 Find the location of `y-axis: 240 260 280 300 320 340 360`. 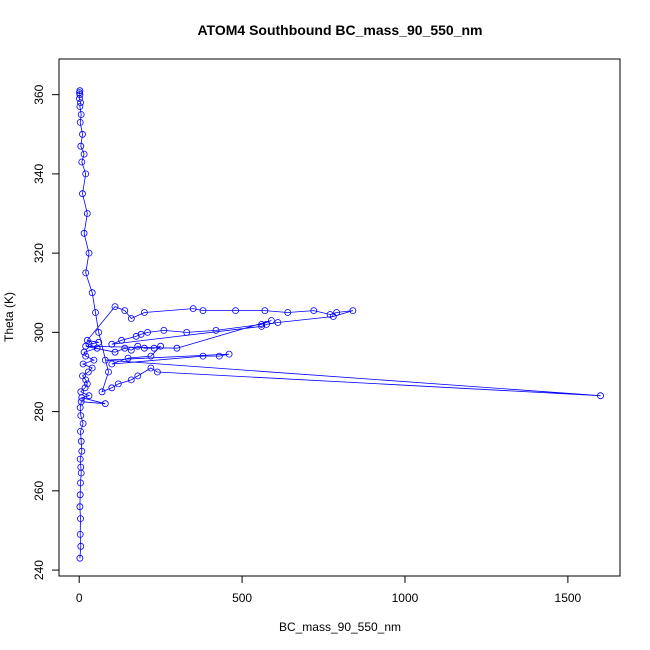

y-axis: 240 260 280 300 320 340 360 is located at coordinates (46, 332).